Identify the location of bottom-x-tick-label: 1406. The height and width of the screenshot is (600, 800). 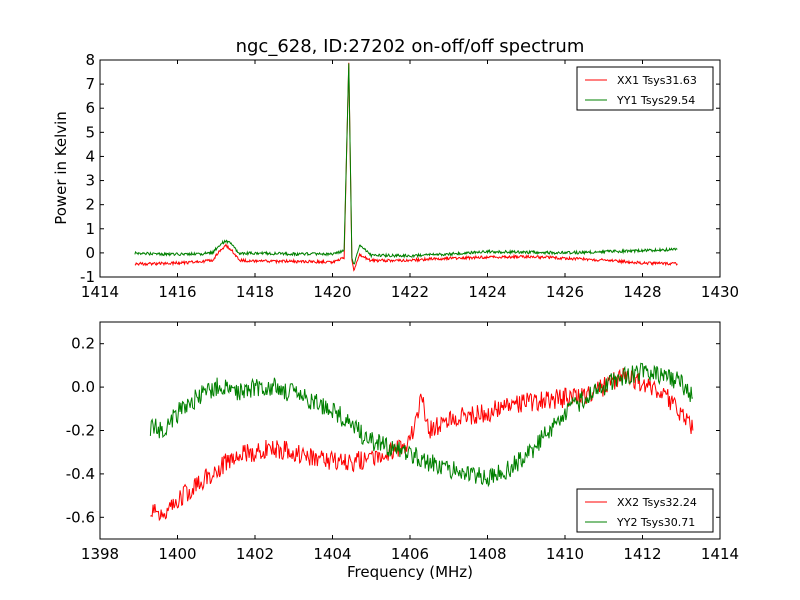
(410, 554).